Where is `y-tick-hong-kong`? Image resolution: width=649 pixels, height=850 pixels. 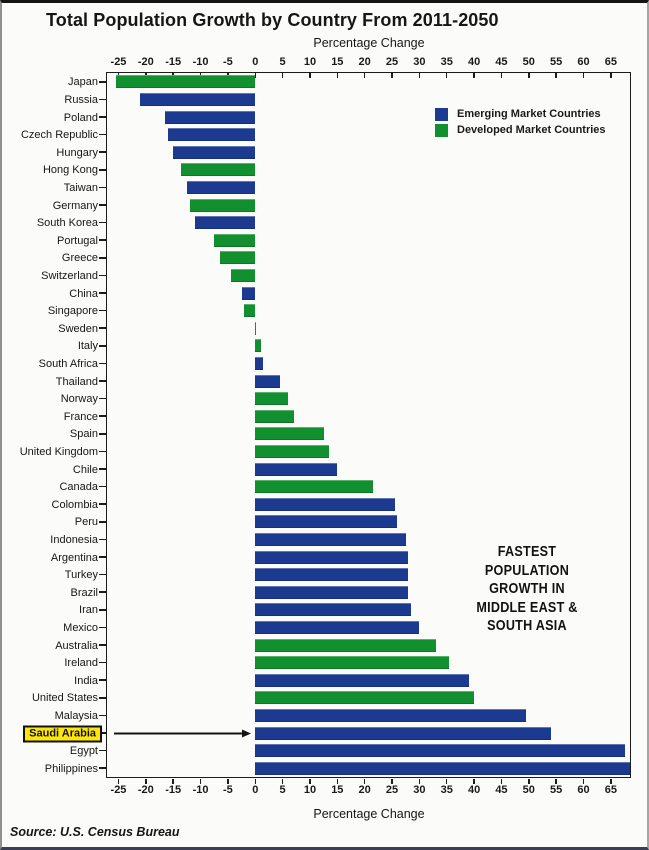 y-tick-hong-kong is located at coordinates (102, 170).